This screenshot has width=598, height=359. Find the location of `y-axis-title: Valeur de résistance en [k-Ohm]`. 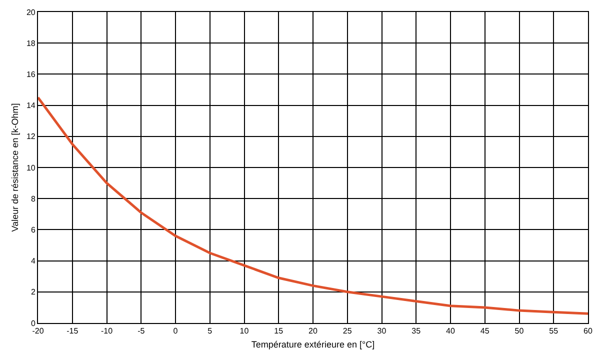

y-axis-title: Valeur de résistance en [k-Ohm] is located at coordinates (15, 167).